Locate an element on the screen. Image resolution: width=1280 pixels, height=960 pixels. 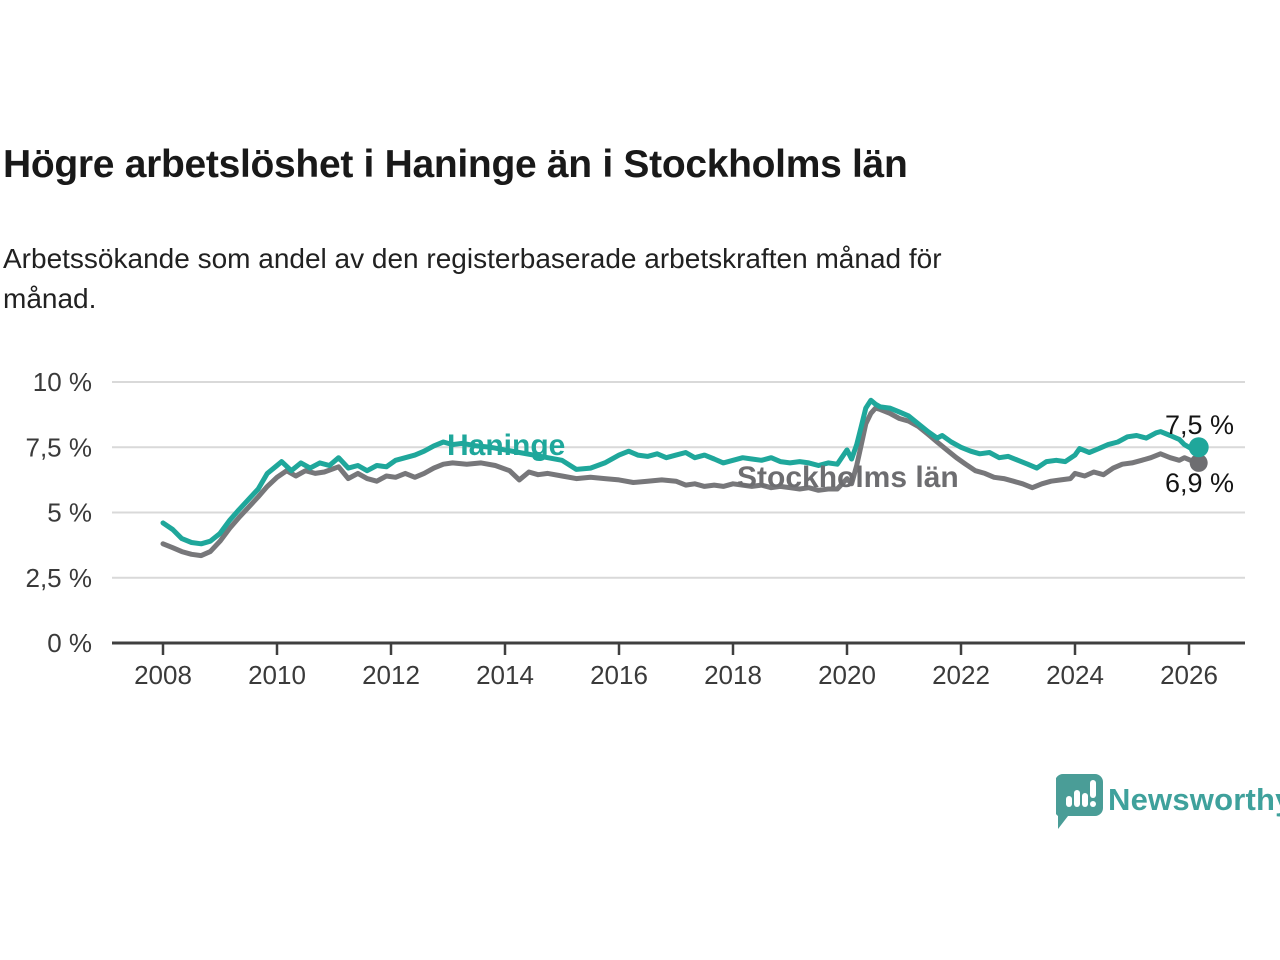
newsworthy-wordmark: Newsworthy is located at coordinates (1194, 799).